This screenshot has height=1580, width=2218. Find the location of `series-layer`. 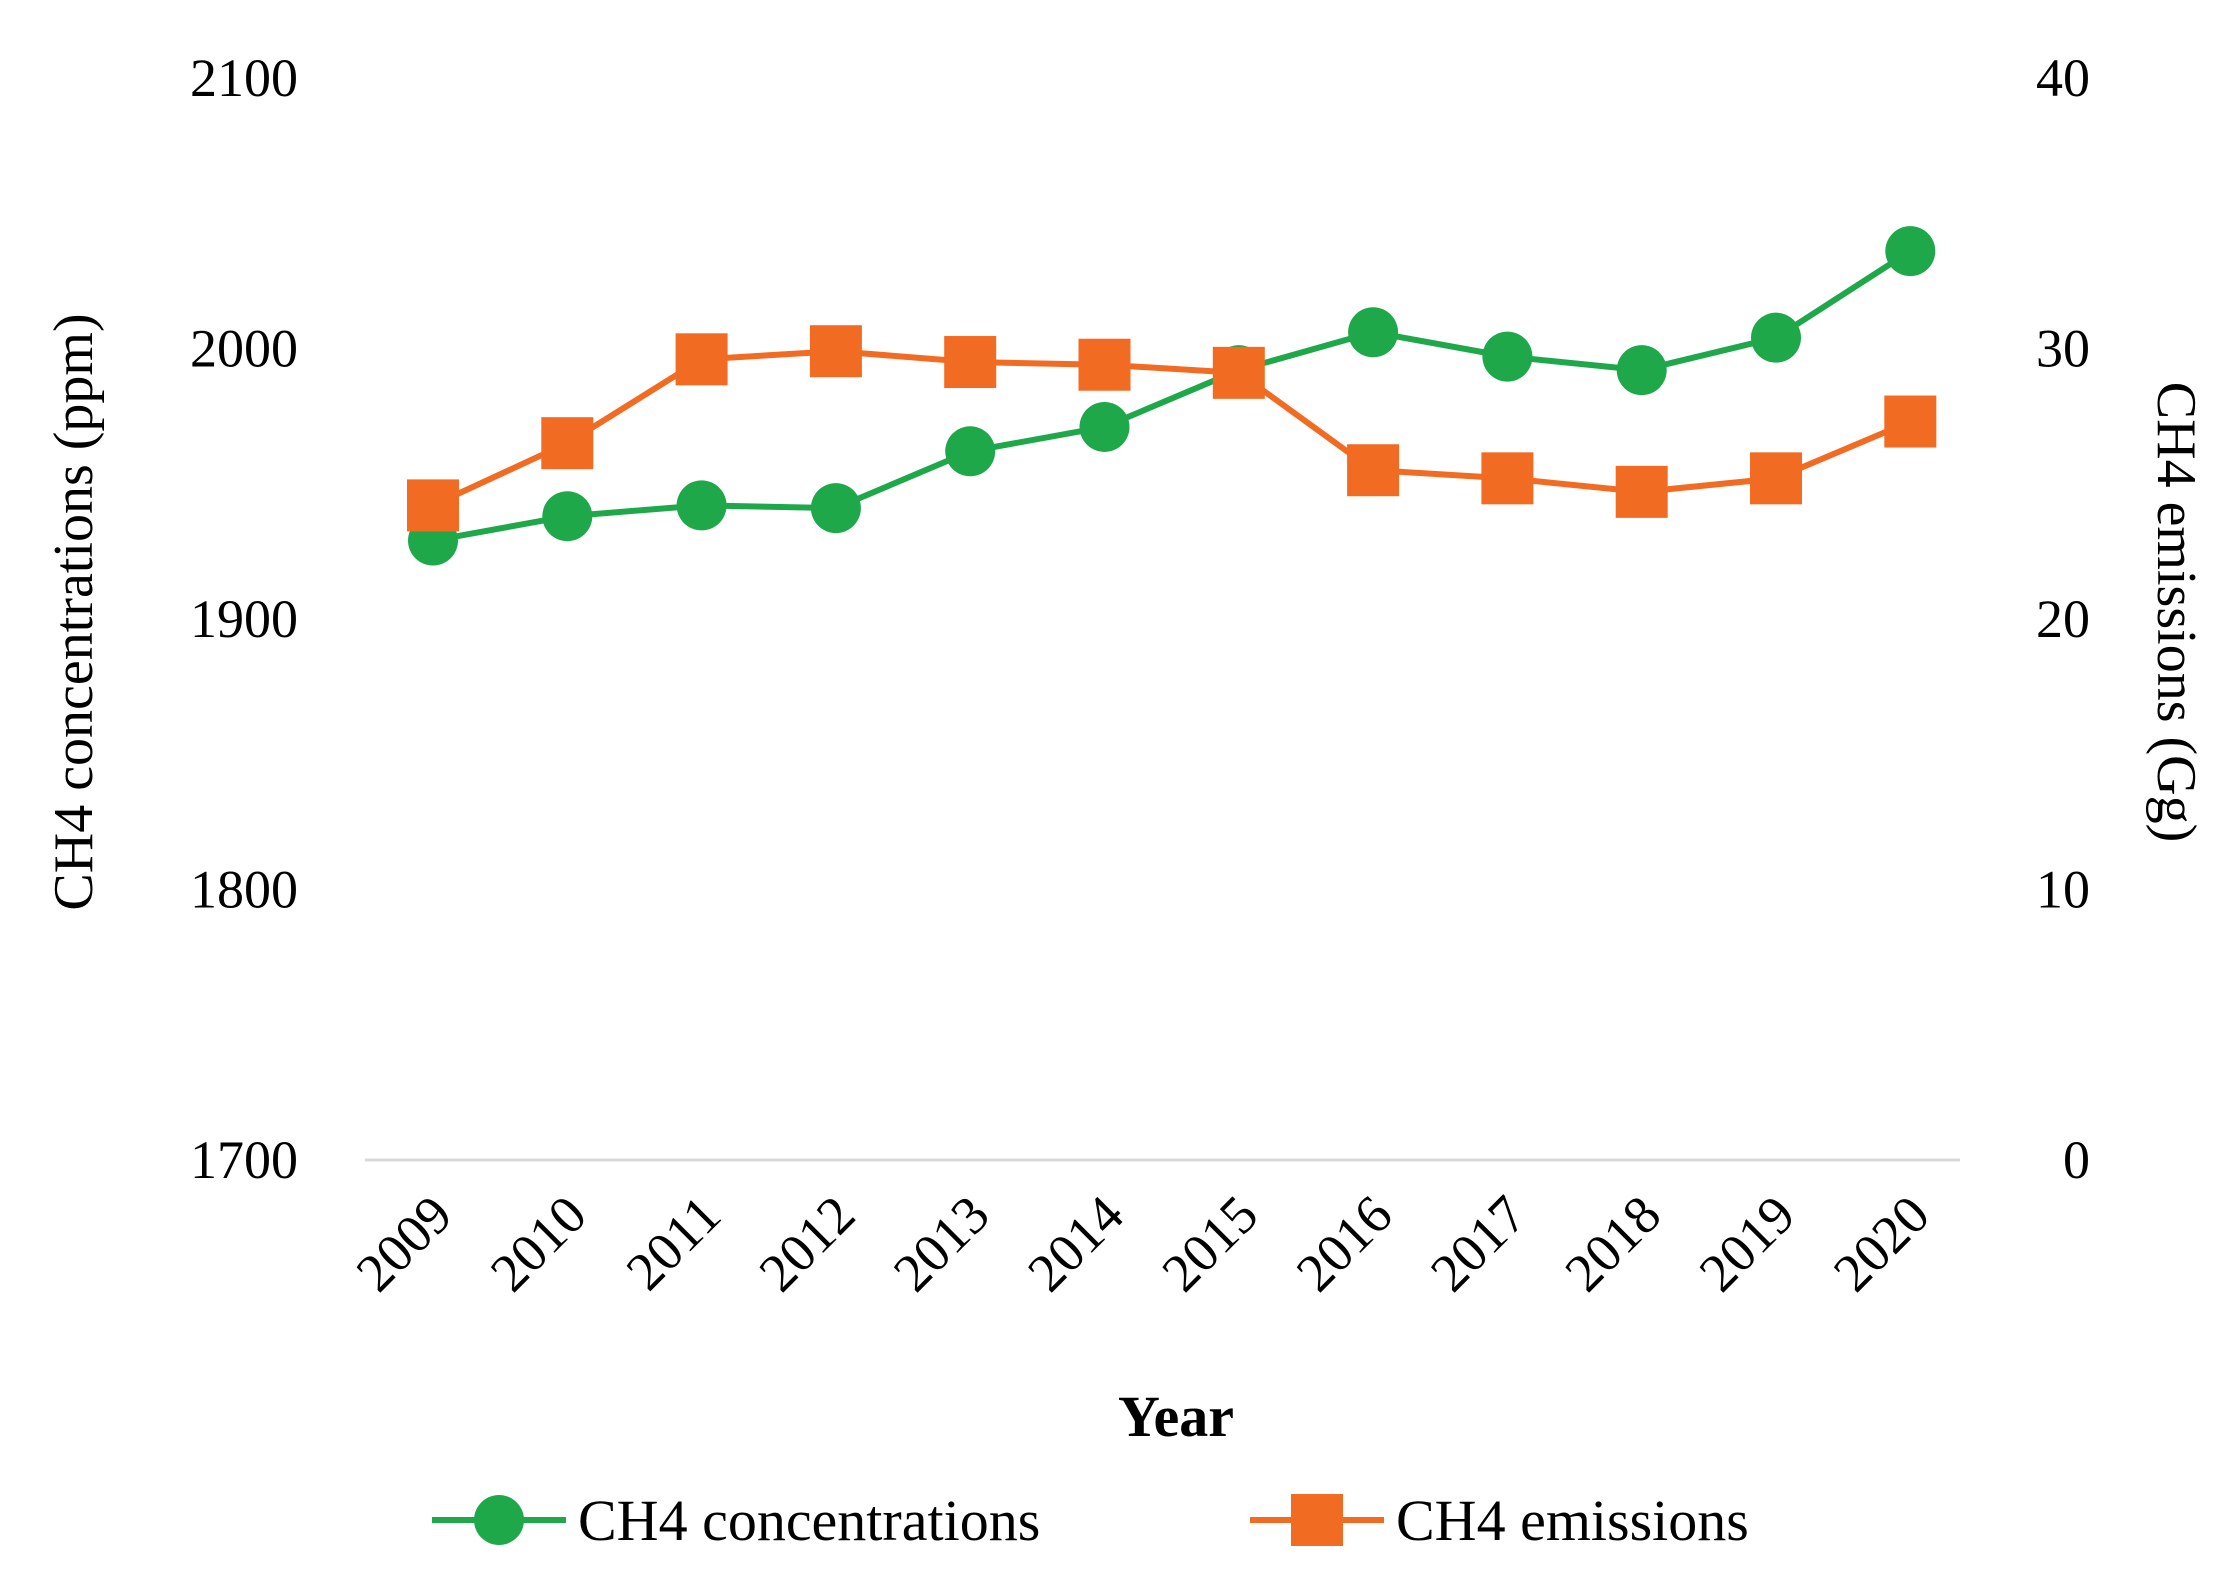

series-layer is located at coordinates (1172, 396).